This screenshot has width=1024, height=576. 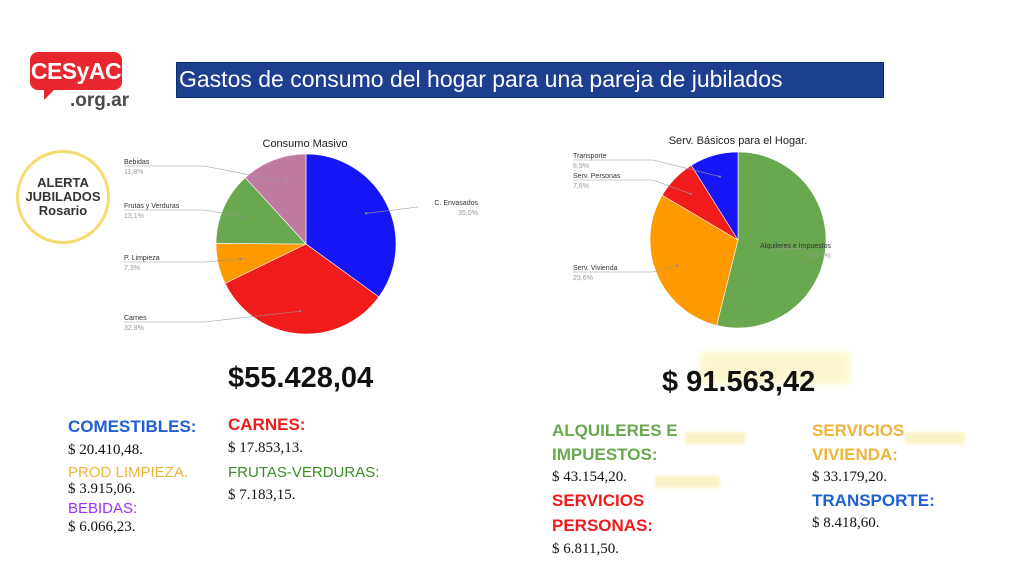 I want to click on slice-label-transporte: Transporte, so click(x=590, y=156).